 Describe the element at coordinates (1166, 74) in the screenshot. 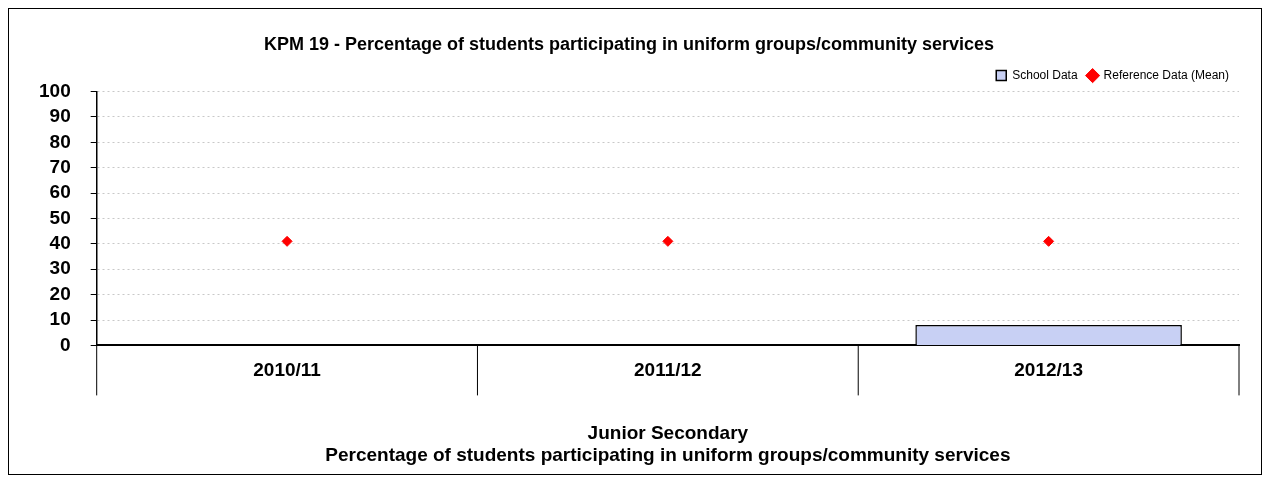

I see `legend-label: Reference Data (Mean)` at that location.